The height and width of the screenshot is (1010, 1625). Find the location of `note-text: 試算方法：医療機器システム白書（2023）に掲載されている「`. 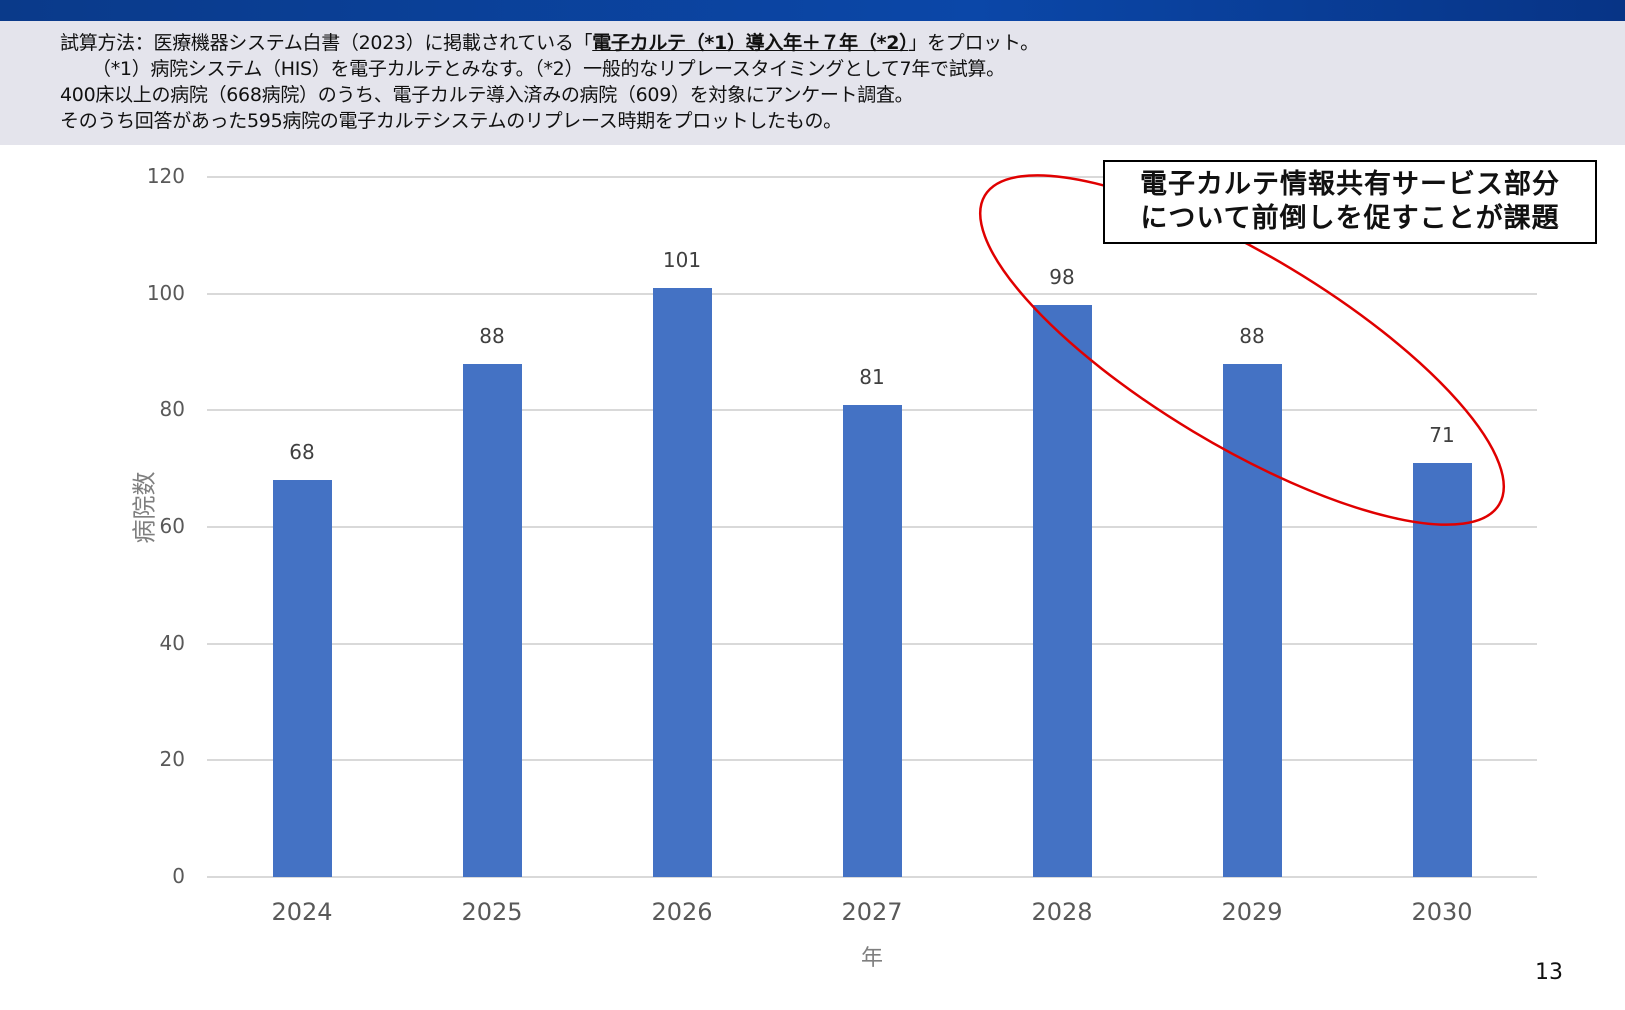

note-text: 試算方法：医療機器システム白書（2023）に掲載されている「 is located at coordinates (326, 43).